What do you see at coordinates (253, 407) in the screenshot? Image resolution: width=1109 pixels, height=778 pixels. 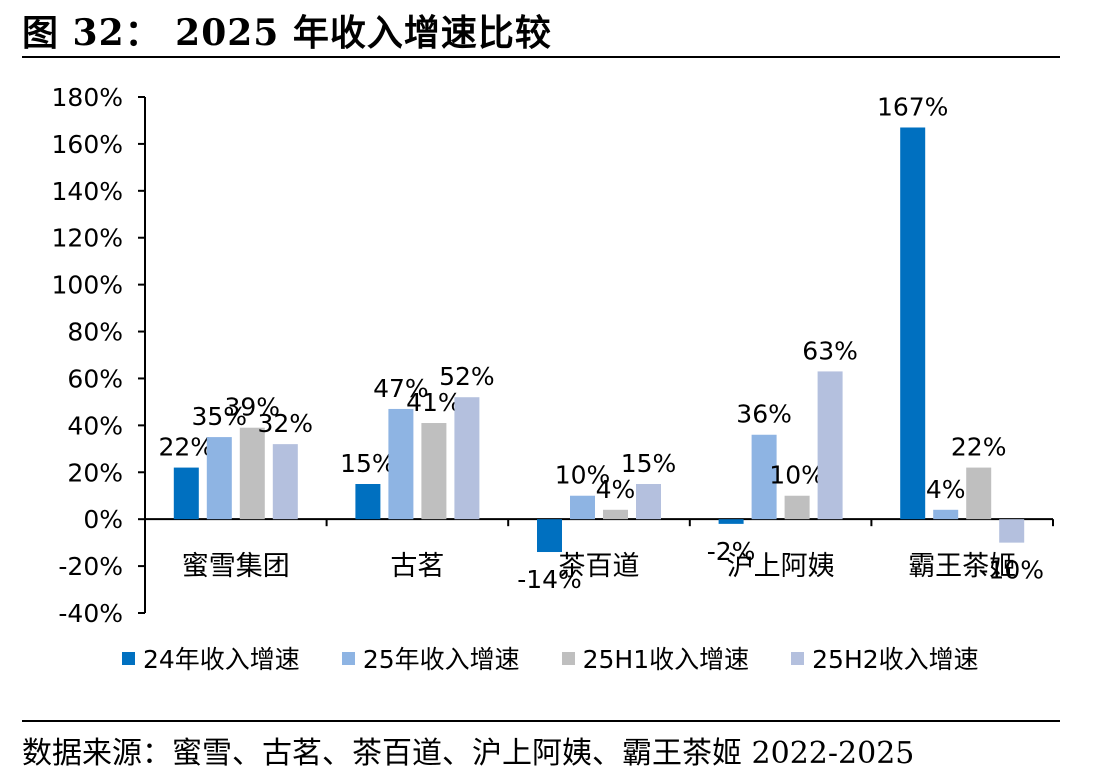 I see `data-label: 39%` at bounding box center [253, 407].